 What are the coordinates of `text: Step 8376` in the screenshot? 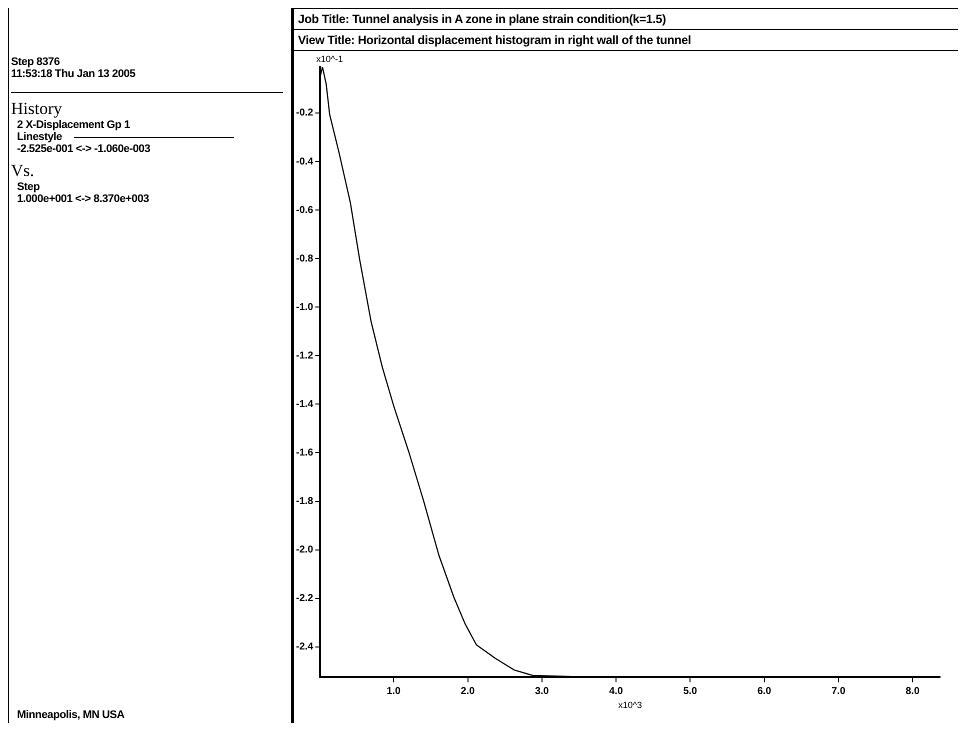 It's located at (35, 62).